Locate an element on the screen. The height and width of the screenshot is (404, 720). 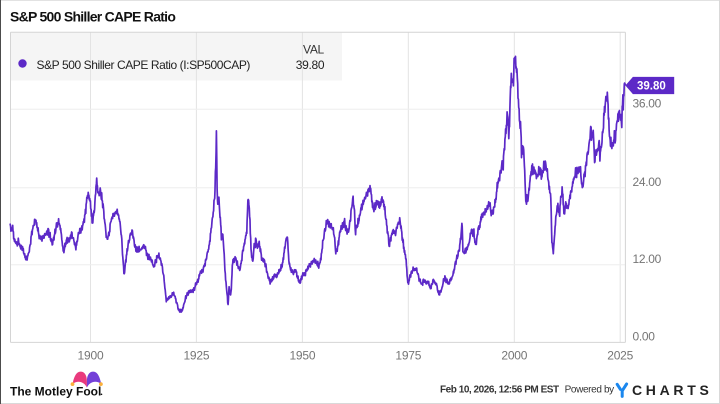
svg-text: 2000 is located at coordinates (514, 355).